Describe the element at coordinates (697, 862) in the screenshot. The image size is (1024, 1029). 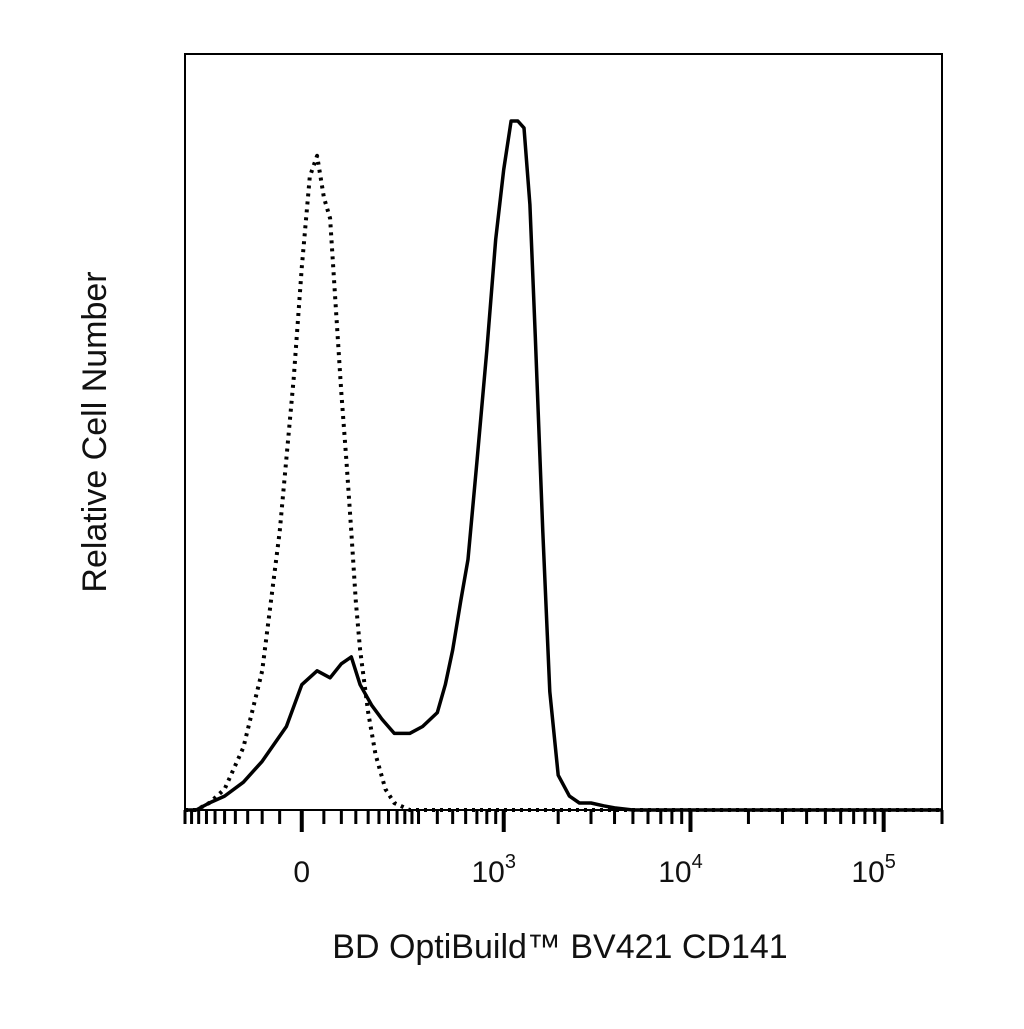
I see `x-tick-exponent: 4` at that location.